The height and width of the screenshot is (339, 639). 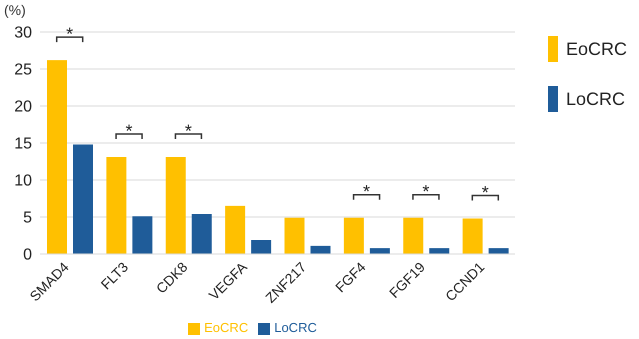 I want to click on text: LoCRC, so click(x=596, y=98).